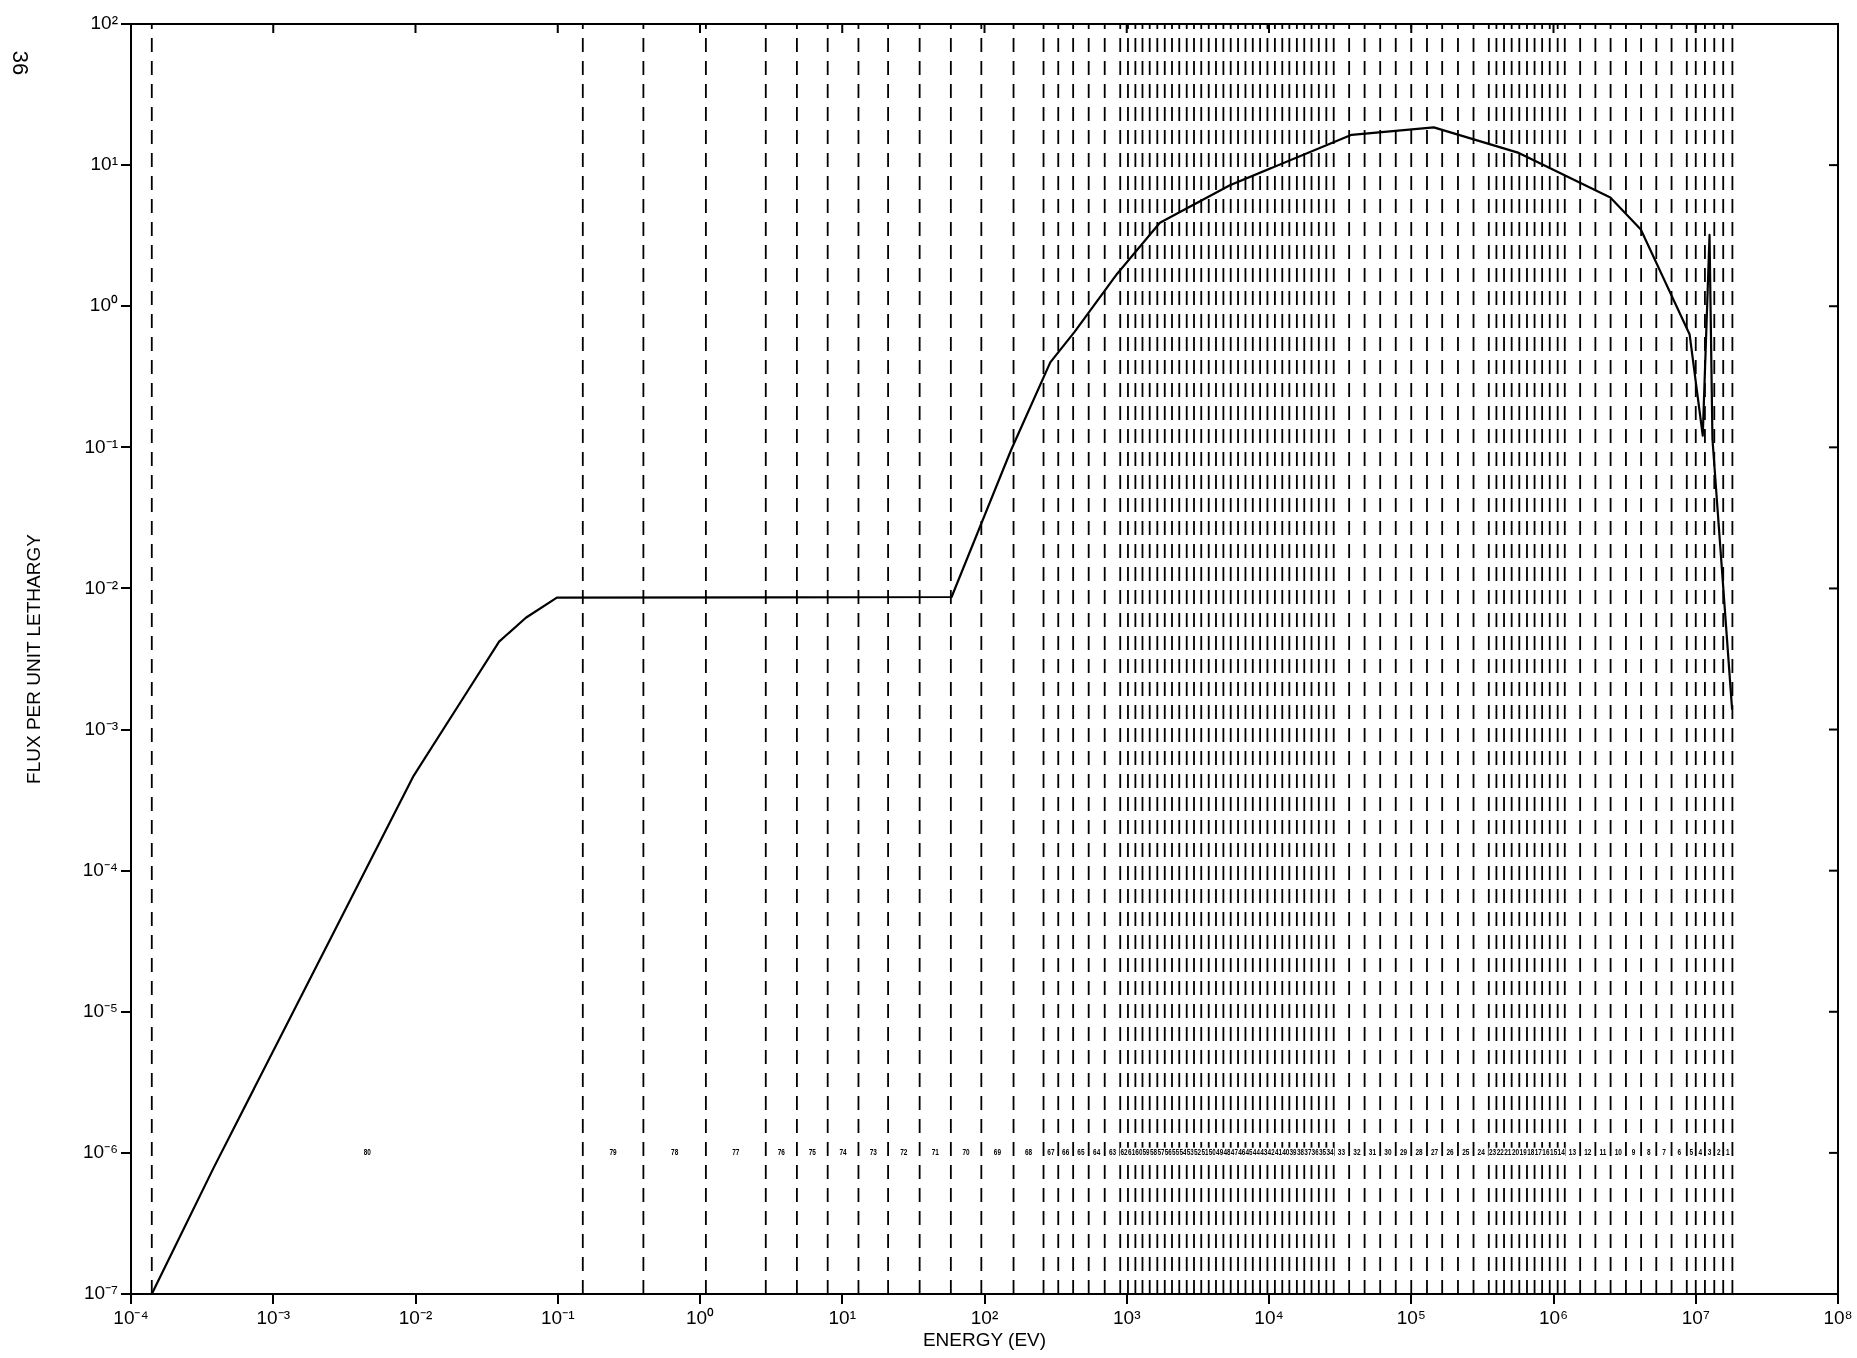  Describe the element at coordinates (1466, 1152) in the screenshot. I see `annotation: 25` at that location.